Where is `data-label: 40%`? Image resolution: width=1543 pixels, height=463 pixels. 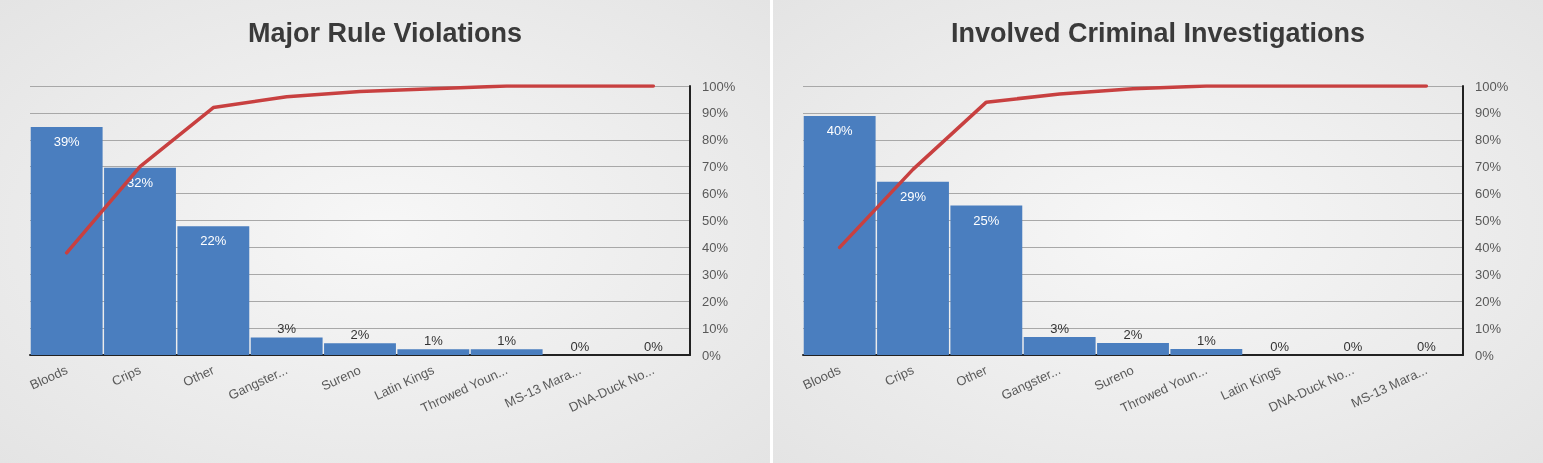
data-label: 40% is located at coordinates (840, 130).